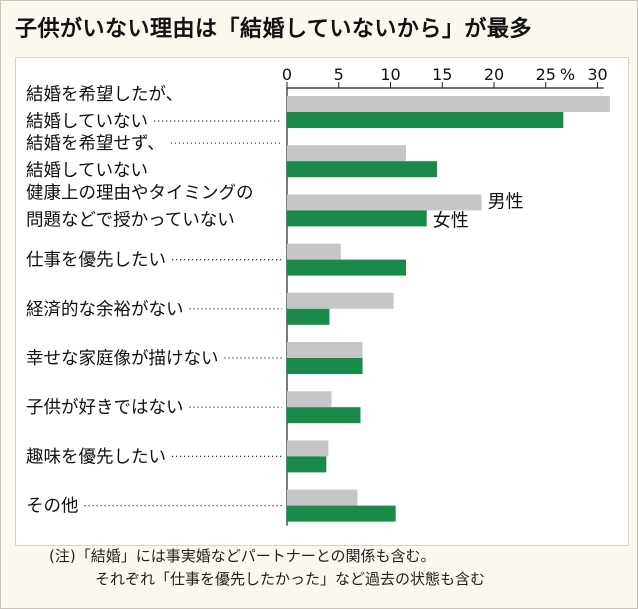 The image size is (638, 609). What do you see at coordinates (140, 193) in the screenshot?
I see `category-label: 健康上の理由やタイミングの` at bounding box center [140, 193].